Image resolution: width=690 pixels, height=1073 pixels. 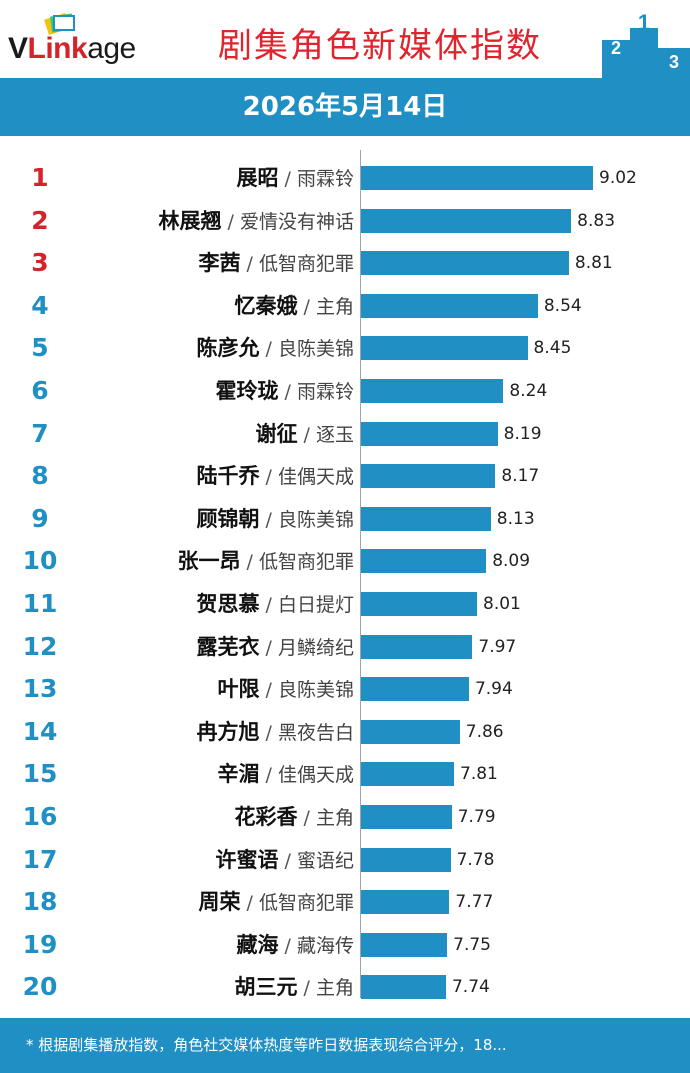 I want to click on drama-title: 月鳞绮纪, so click(x=315, y=647).